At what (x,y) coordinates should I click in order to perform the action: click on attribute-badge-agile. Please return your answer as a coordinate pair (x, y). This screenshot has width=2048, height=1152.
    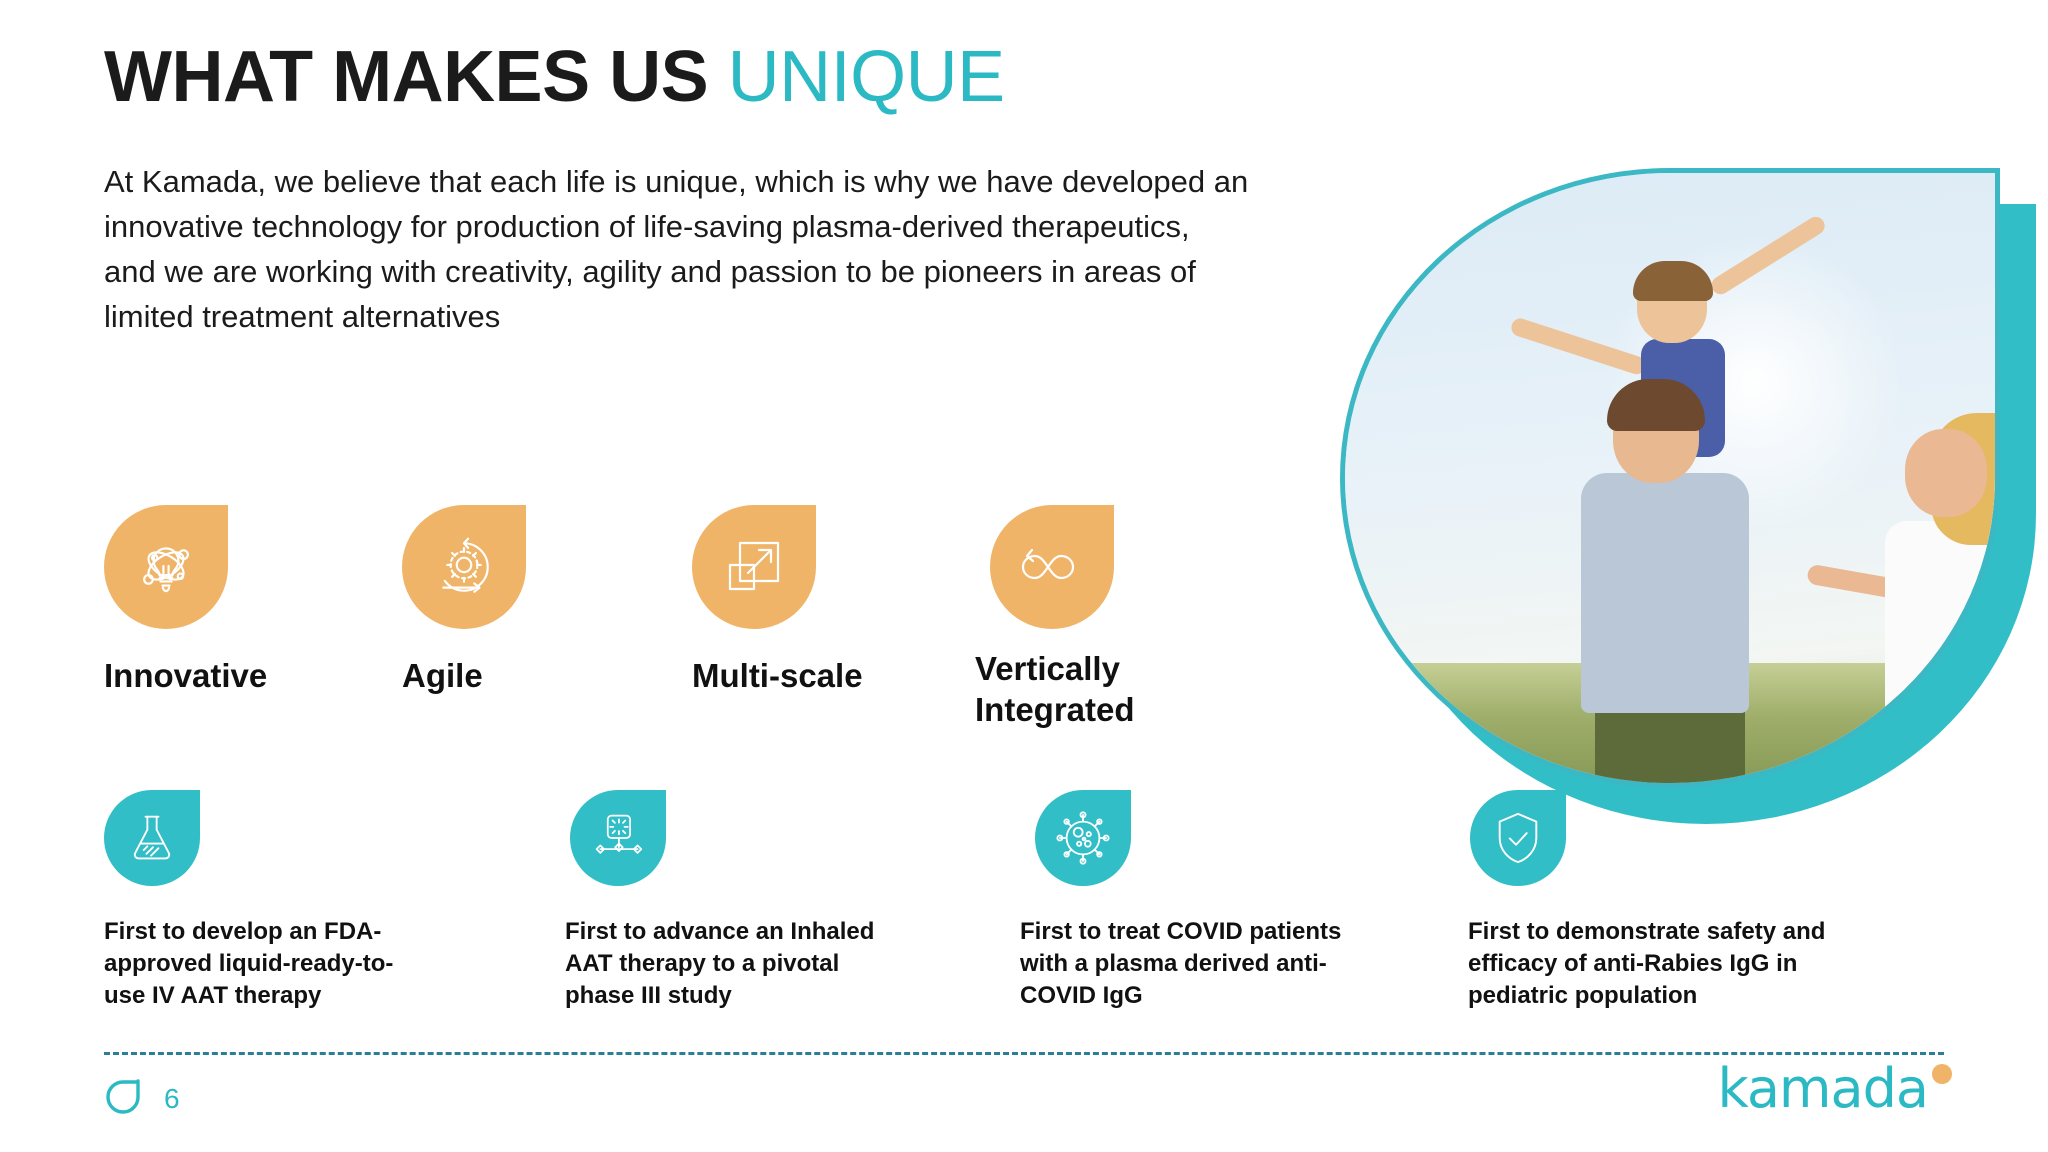
    Looking at the image, I should click on (464, 567).